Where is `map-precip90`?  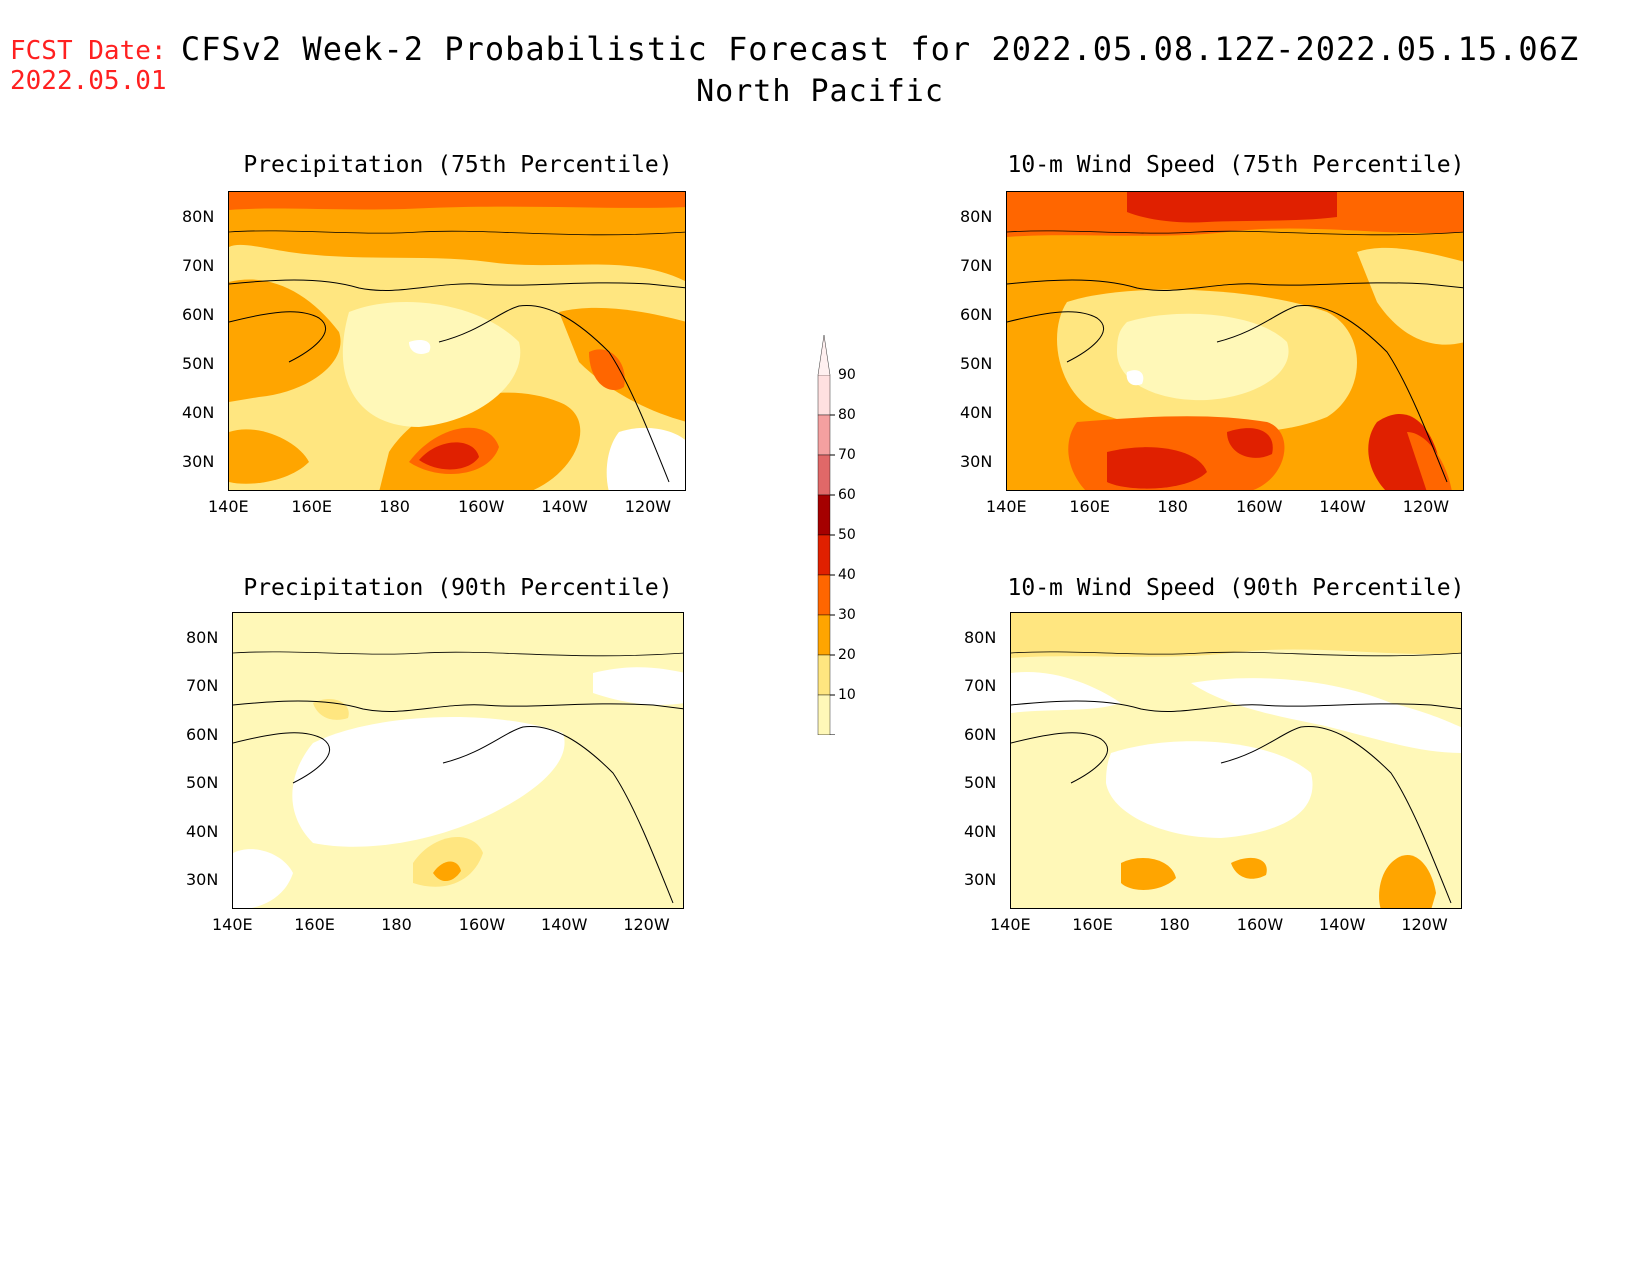
map-precip90 is located at coordinates (458, 760).